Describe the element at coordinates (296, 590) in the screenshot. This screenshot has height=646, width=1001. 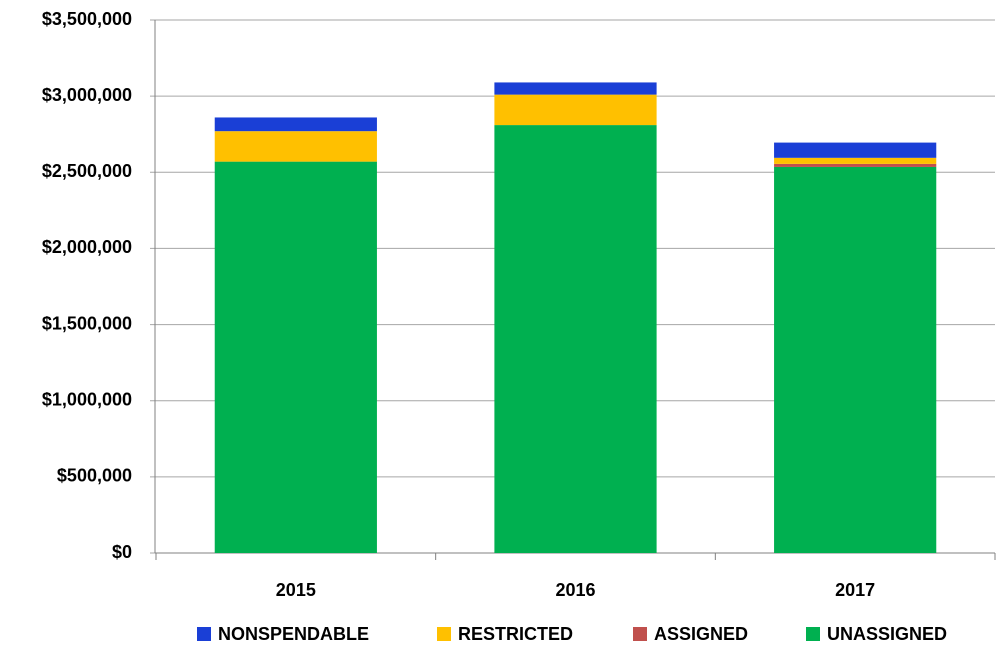
I see `x-tick-label: 2015` at that location.